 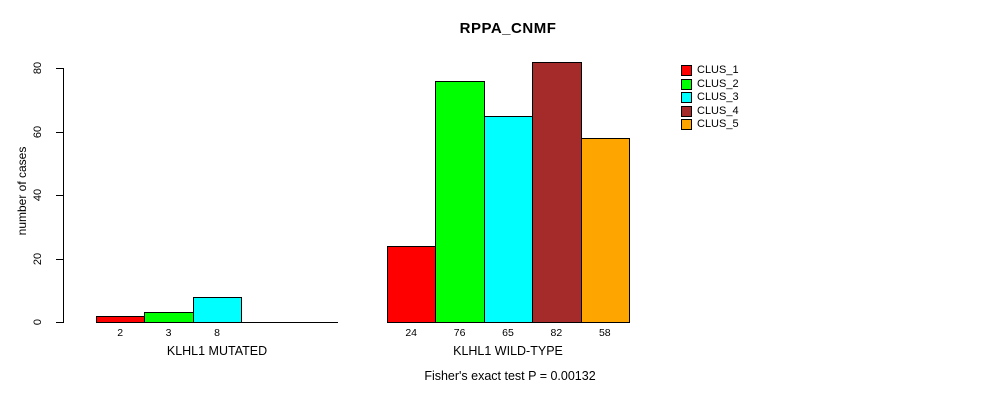 I want to click on bar-clus_3-mutated, so click(x=217, y=309).